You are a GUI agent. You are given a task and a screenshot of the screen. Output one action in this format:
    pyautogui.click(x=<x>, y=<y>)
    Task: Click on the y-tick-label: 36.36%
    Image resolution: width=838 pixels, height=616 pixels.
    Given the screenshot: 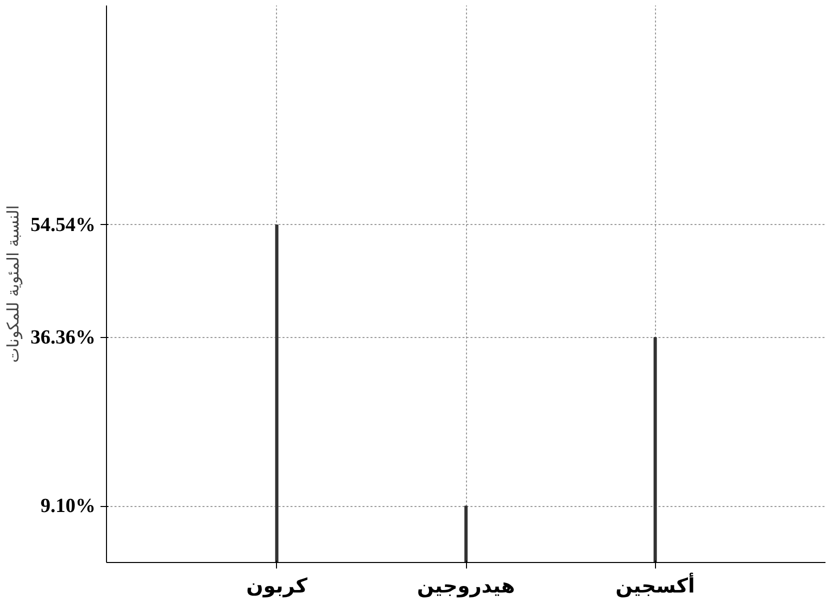 What is the action you would take?
    pyautogui.click(x=63, y=337)
    